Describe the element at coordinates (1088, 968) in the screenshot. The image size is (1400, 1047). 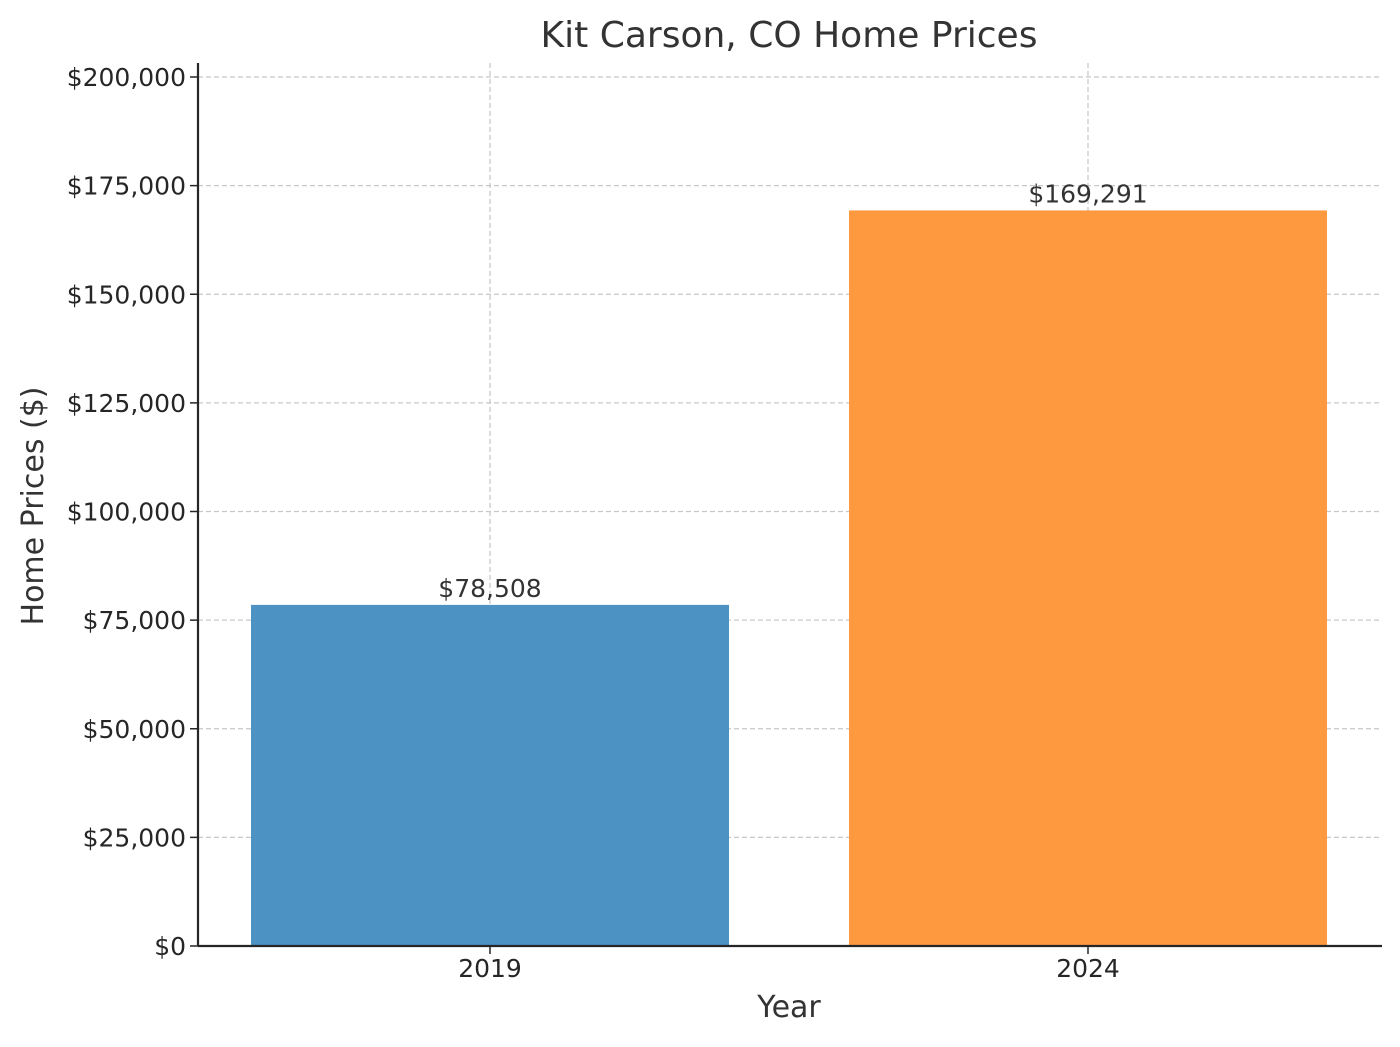
I see `x-tick-label: 2024` at that location.